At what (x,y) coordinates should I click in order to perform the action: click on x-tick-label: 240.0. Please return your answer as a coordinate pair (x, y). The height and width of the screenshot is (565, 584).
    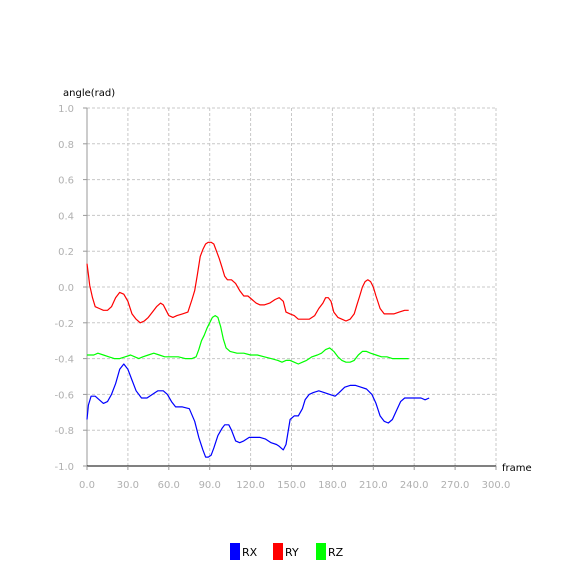
    Looking at the image, I should click on (414, 485).